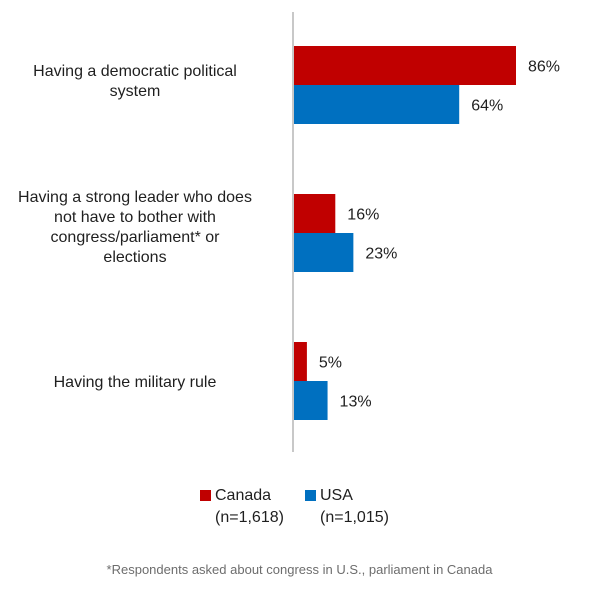 The width and height of the screenshot is (599, 597). Describe the element at coordinates (381, 254) in the screenshot. I see `data-label-usa-1: 23%` at that location.